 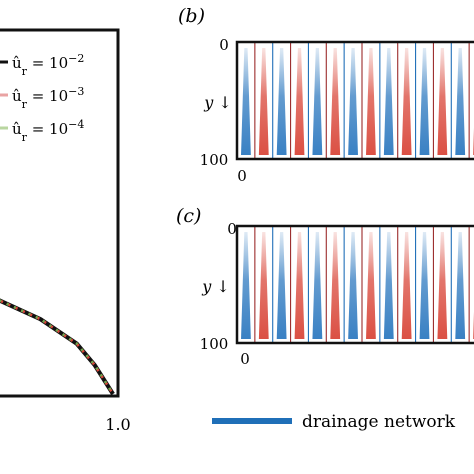 What do you see at coordinates (48, 98) in the screenshot?
I see `legend-label-2: ûr = 10−3` at bounding box center [48, 98].